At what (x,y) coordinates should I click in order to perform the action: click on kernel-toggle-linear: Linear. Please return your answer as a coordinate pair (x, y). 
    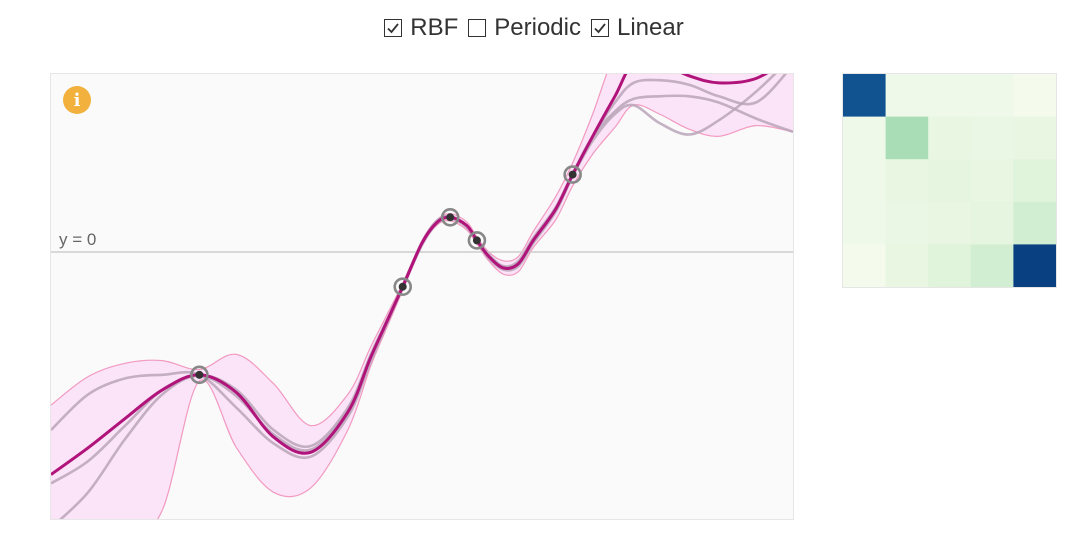
    Looking at the image, I should click on (640, 28).